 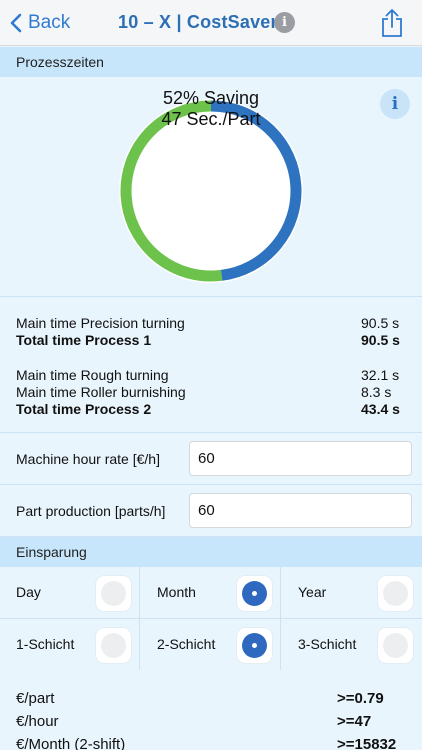 I want to click on donut-center-text: 52% Saving 47 Sec./Part, so click(x=211, y=109).